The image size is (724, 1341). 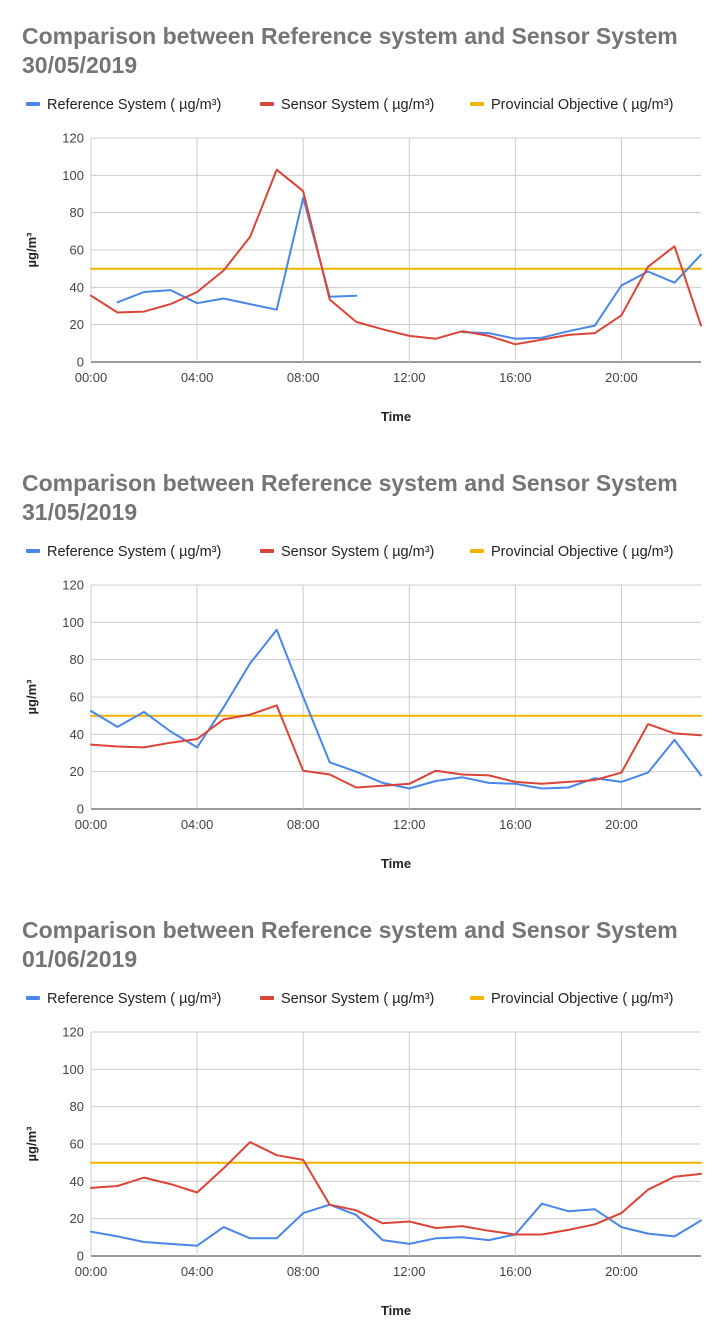 I want to click on chart-title-date: 30/05/2019, so click(x=80, y=65).